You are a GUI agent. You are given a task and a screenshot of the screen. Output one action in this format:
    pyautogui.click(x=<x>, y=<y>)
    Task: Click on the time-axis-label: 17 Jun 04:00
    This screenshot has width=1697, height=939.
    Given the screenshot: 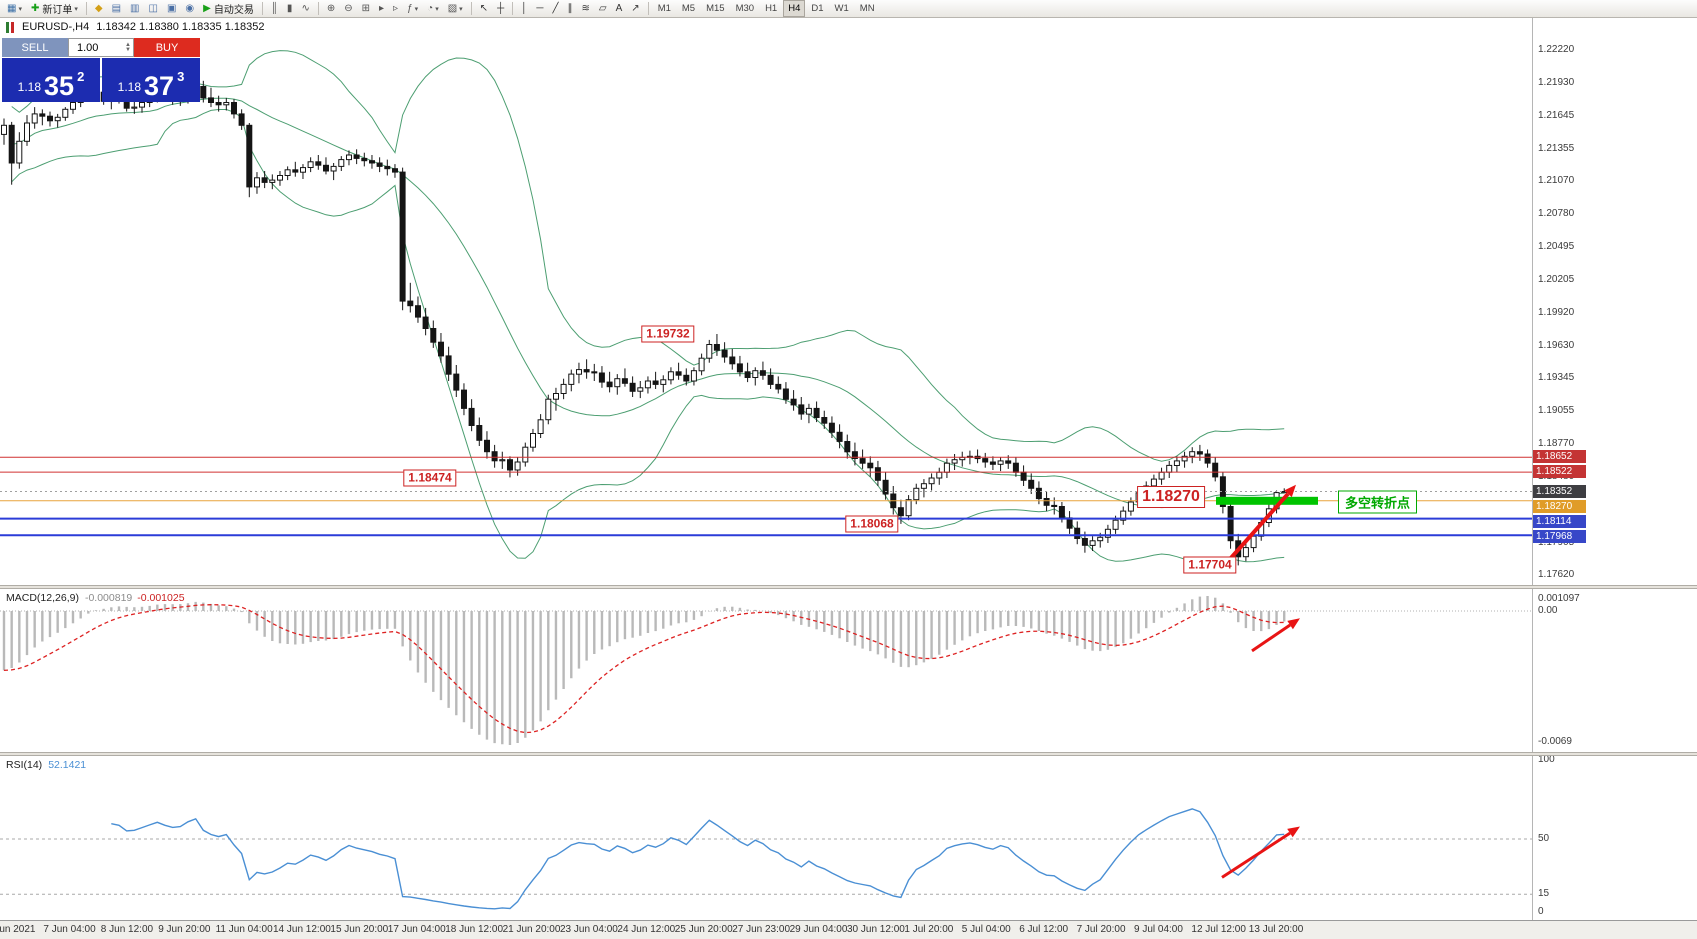 What is the action you would take?
    pyautogui.click(x=416, y=929)
    